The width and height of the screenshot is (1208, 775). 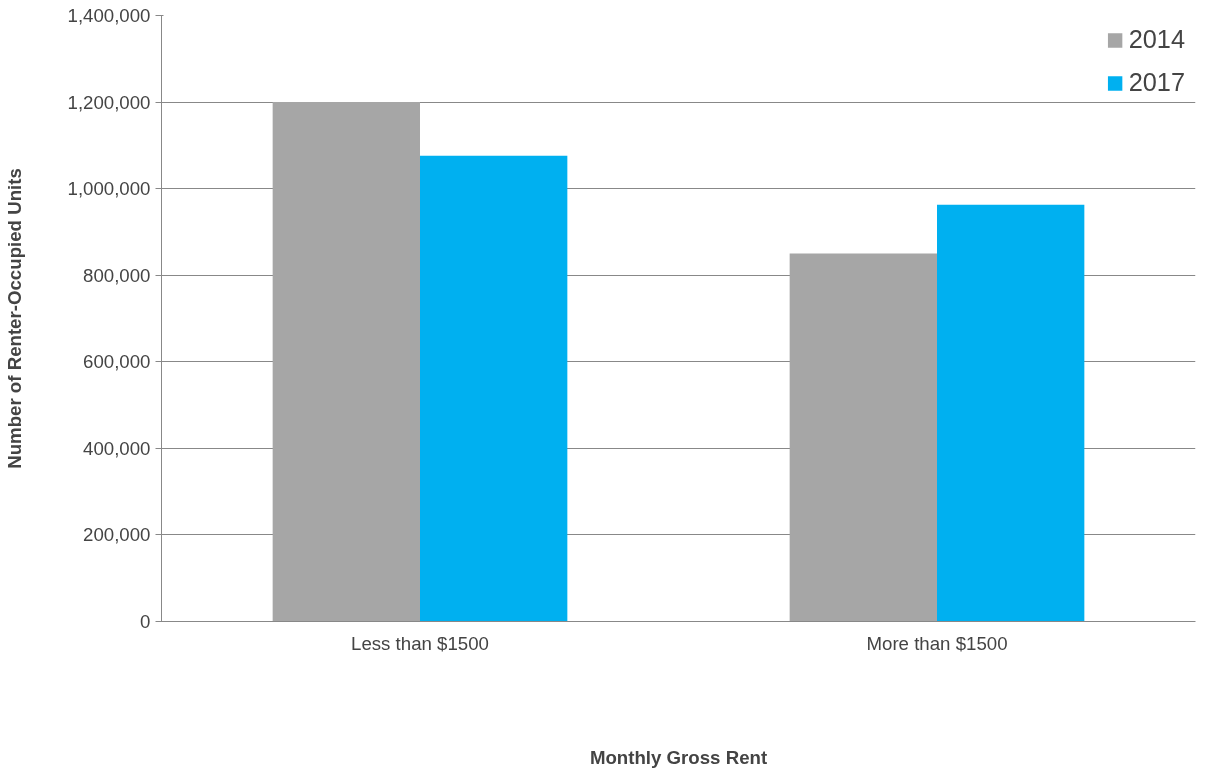 I want to click on x-tick-label: More than $1500, so click(x=937, y=643).